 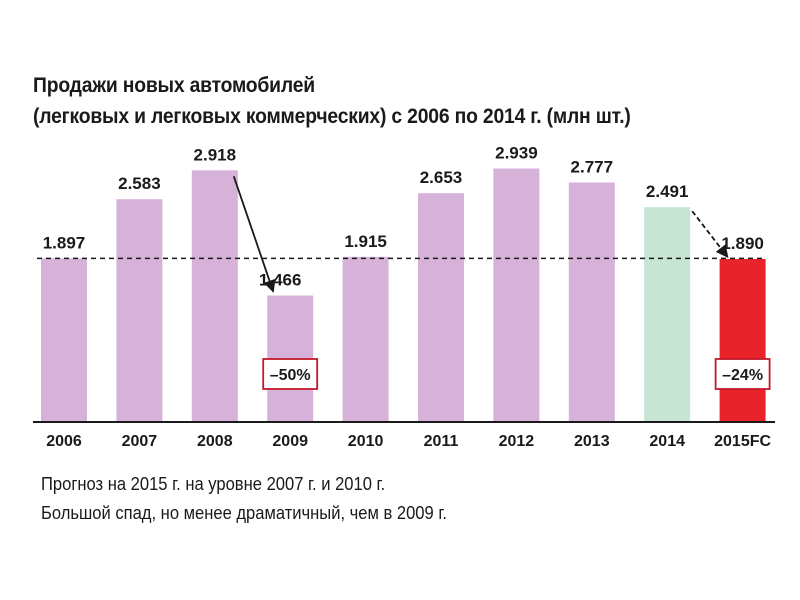 I want to click on x-tick-label-2011: 2011, so click(x=441, y=441).